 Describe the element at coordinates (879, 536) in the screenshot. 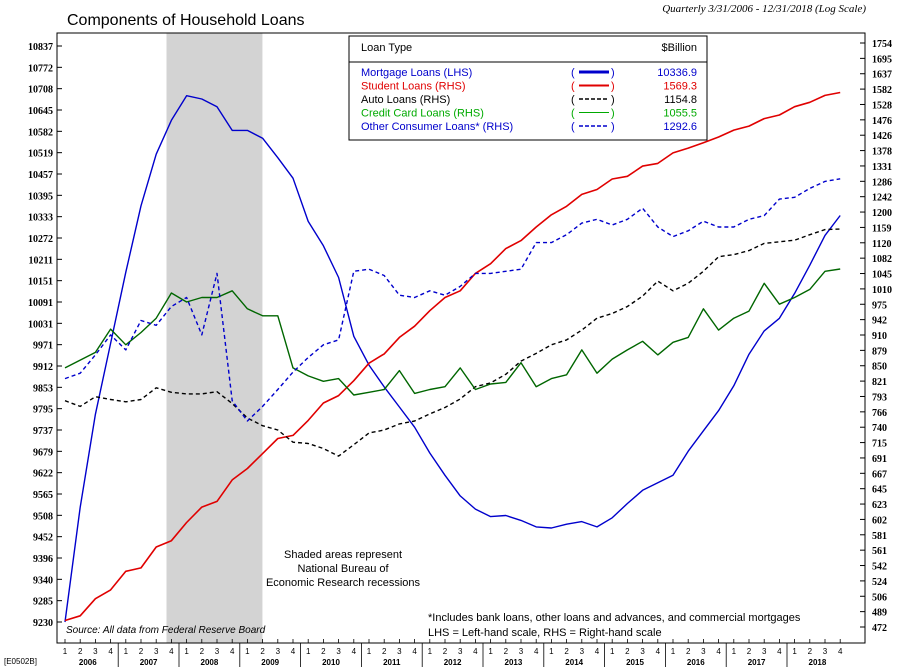

I see `right-tick-label: 581` at that location.